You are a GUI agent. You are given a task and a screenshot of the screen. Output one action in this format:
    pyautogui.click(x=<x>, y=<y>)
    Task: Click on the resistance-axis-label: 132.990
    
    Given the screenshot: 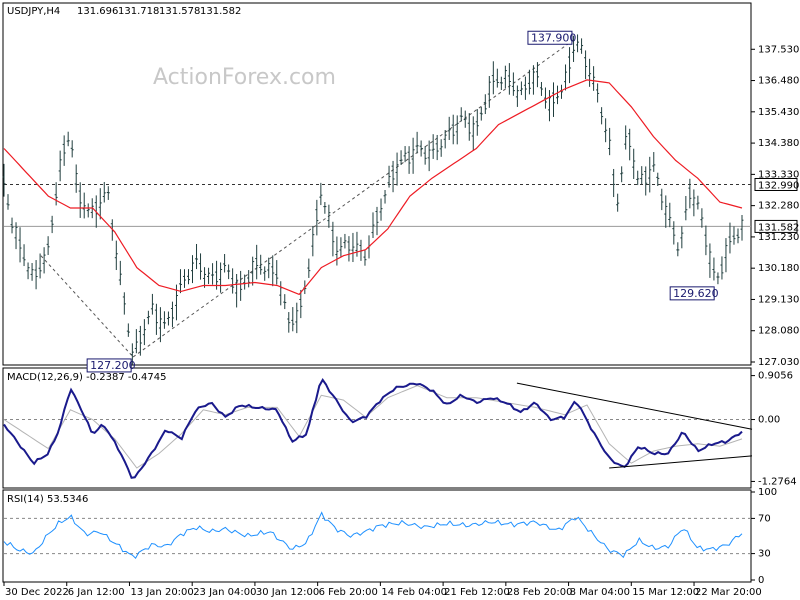 What is the action you would take?
    pyautogui.click(x=776, y=184)
    